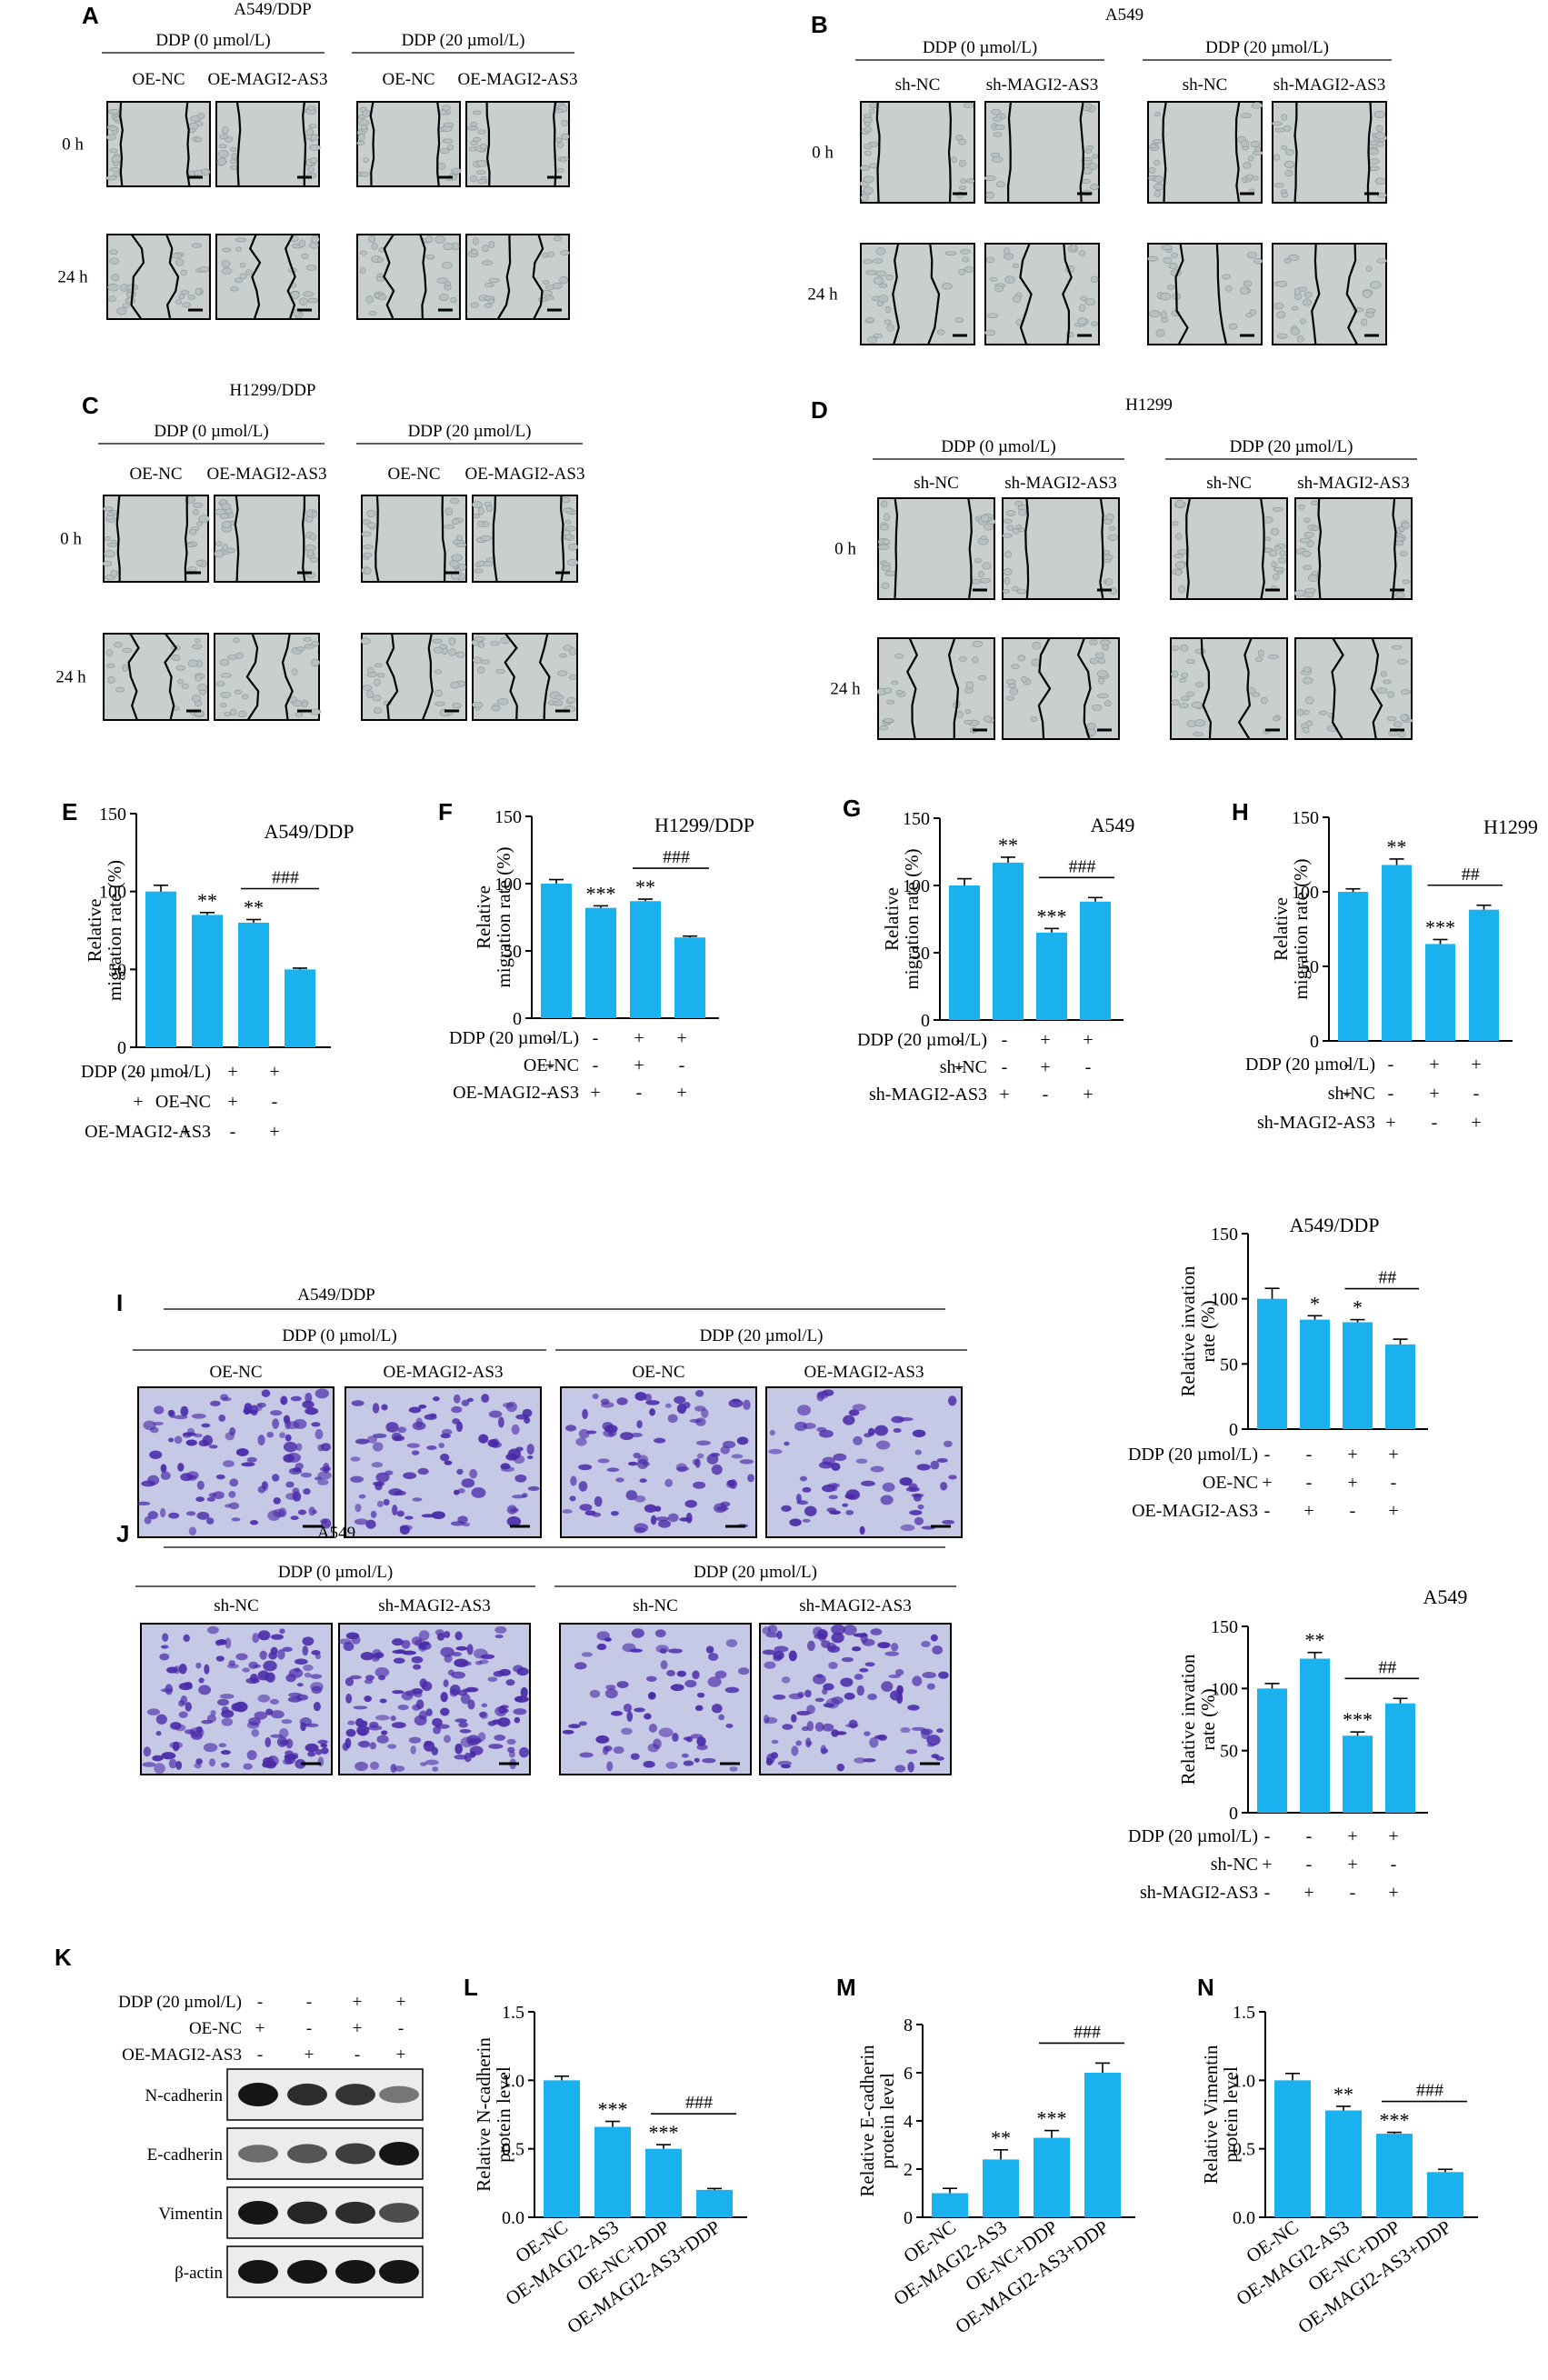 The height and width of the screenshot is (2380, 1548). Describe the element at coordinates (1272, 1363) in the screenshot. I see `bar` at that location.